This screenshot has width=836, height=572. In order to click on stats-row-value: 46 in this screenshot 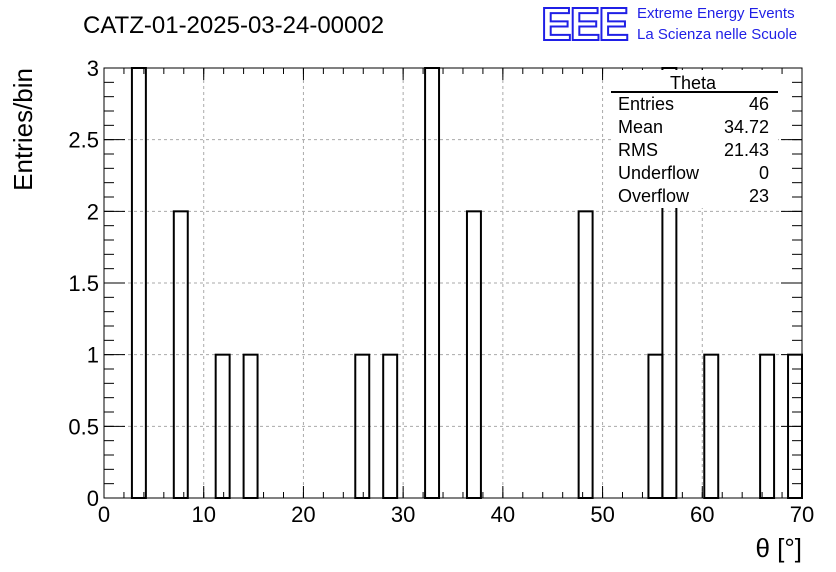, I will do `click(759, 104)`.